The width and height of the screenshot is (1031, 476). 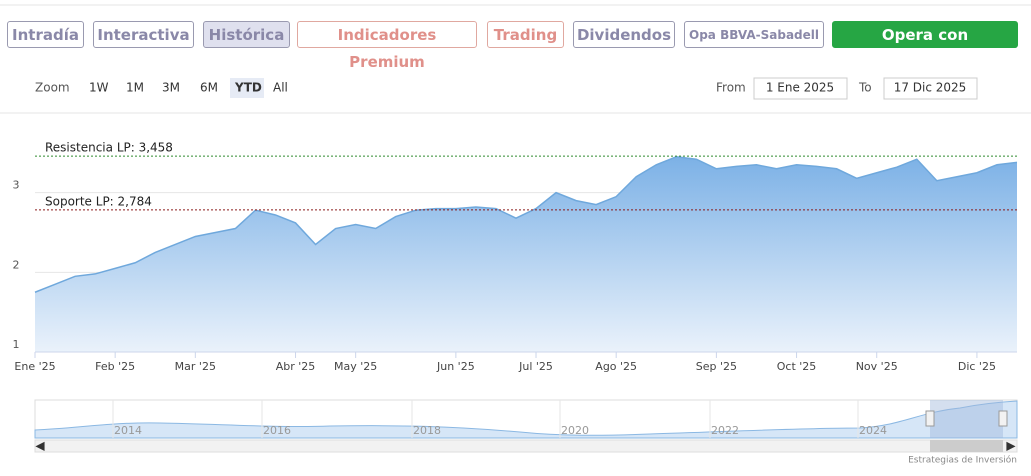 I want to click on zoom-button: All, so click(x=280, y=88).